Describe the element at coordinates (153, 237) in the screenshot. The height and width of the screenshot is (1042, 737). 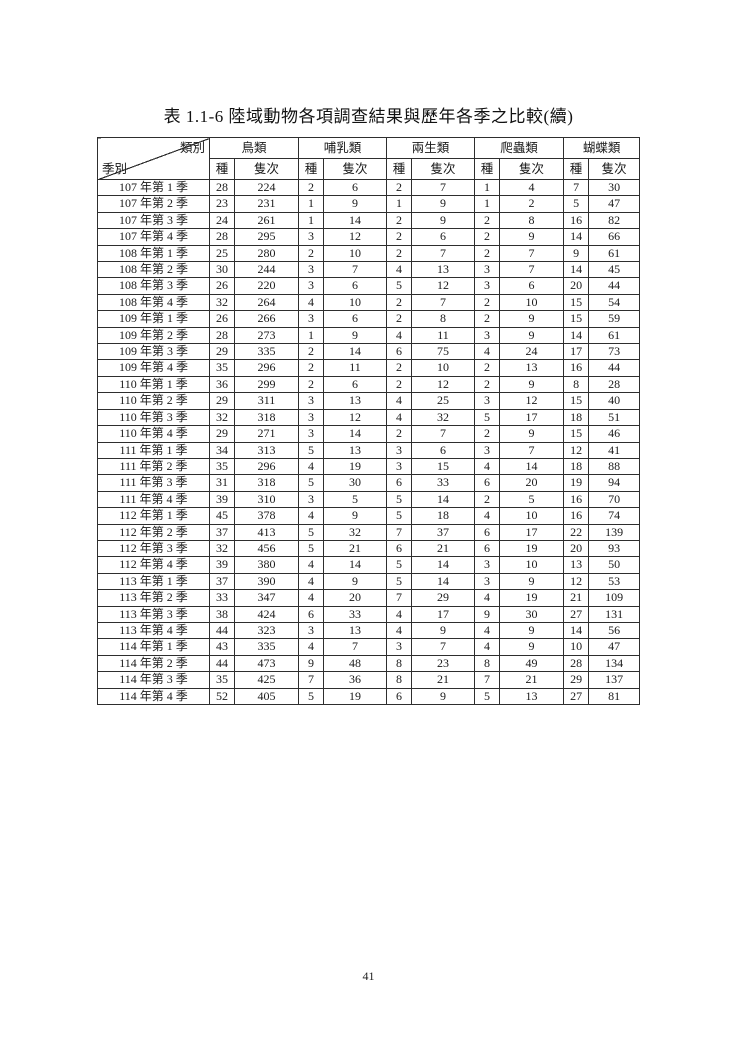
I see `season-label: 107 年第 4 季` at that location.